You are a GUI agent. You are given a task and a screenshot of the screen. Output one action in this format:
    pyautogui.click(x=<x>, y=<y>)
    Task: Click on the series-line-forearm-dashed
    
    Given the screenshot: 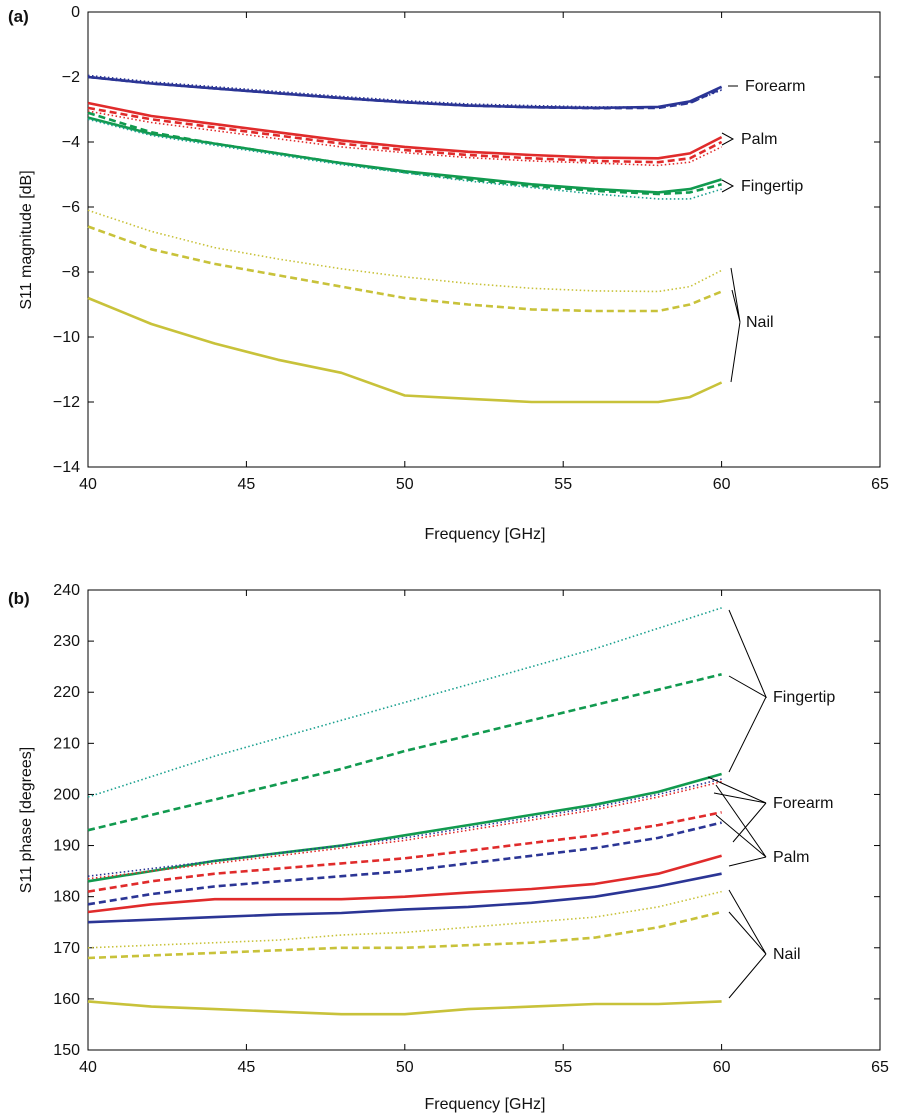 What is the action you would take?
    pyautogui.click(x=404, y=863)
    